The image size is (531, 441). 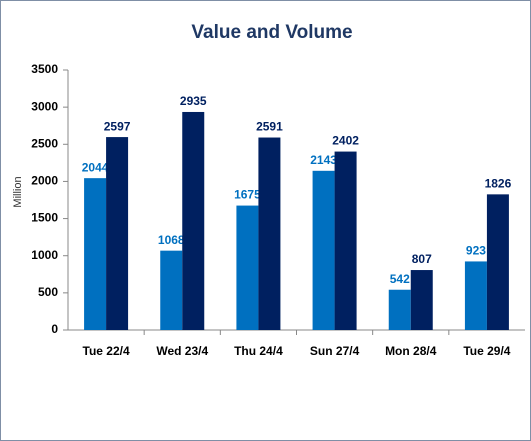 I want to click on value-label: 2402, so click(x=345, y=141).